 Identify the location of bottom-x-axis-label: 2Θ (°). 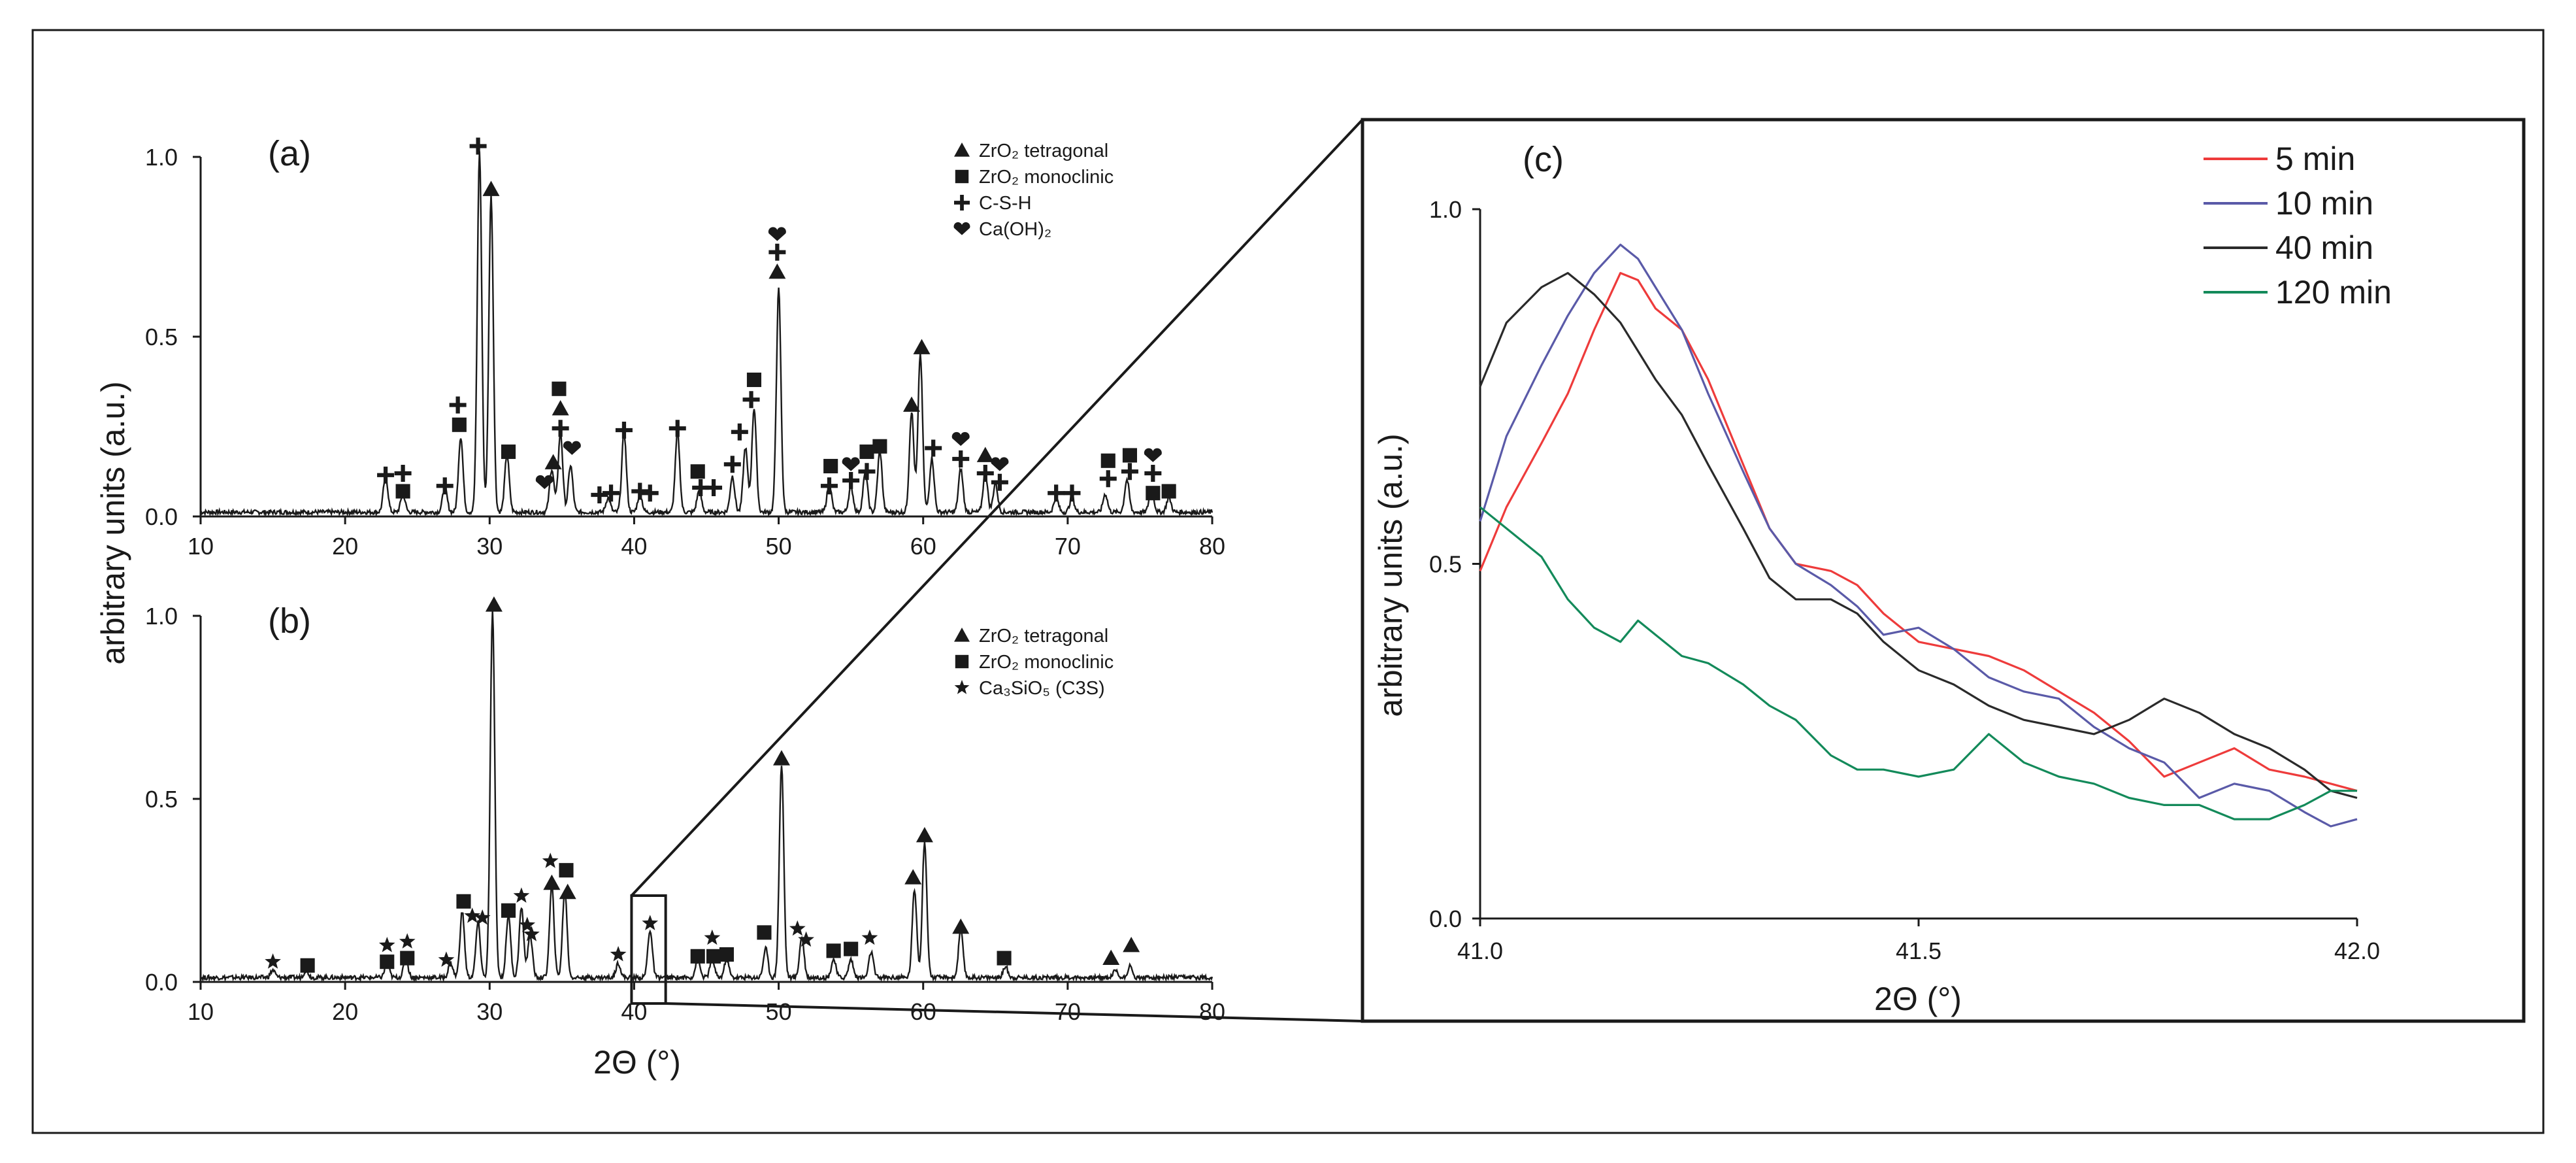
(637, 1062).